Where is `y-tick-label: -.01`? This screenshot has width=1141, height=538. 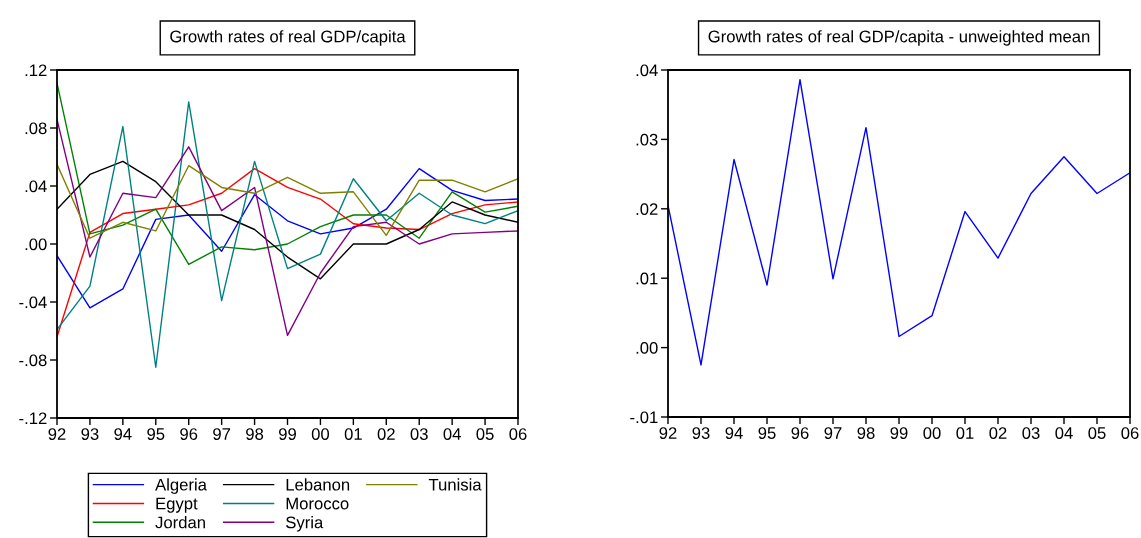
y-tick-label: -.01 is located at coordinates (644, 417).